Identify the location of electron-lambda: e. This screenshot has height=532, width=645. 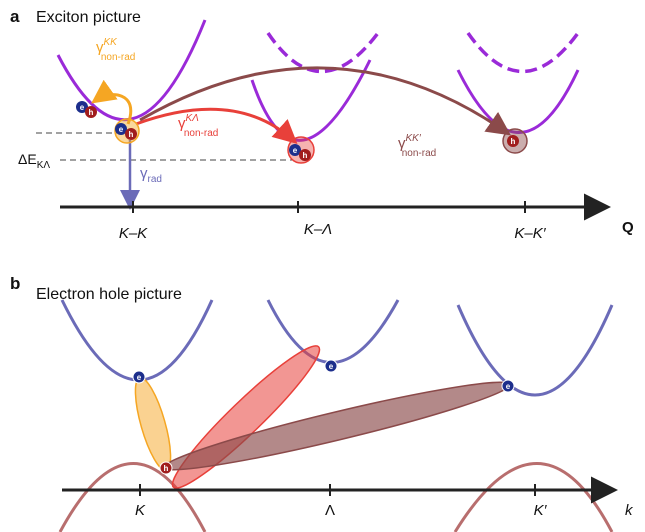
(331, 366).